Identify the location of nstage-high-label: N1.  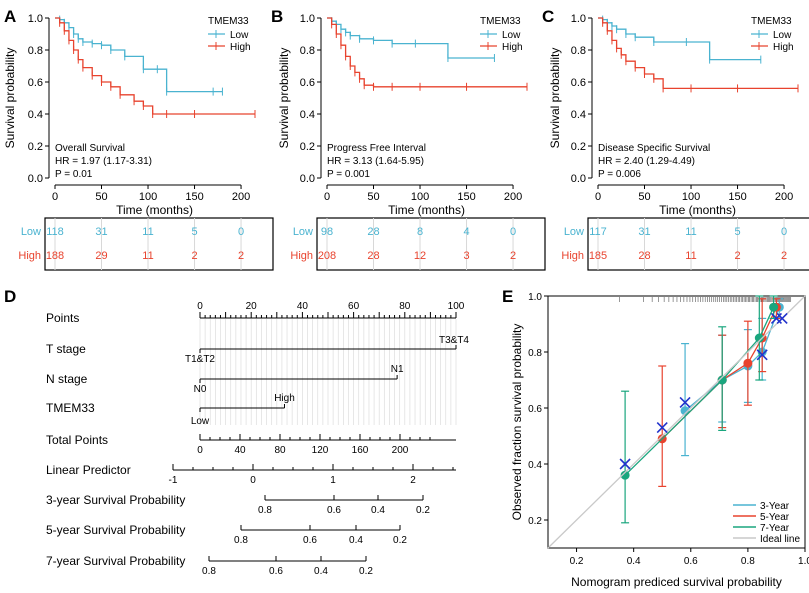
(397, 369).